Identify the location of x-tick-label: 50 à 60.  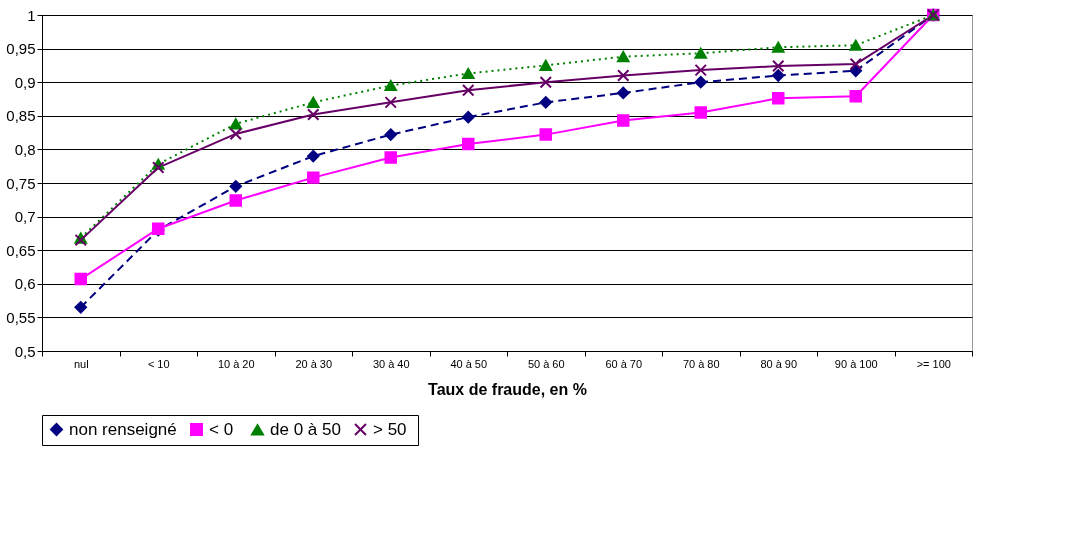
(546, 363).